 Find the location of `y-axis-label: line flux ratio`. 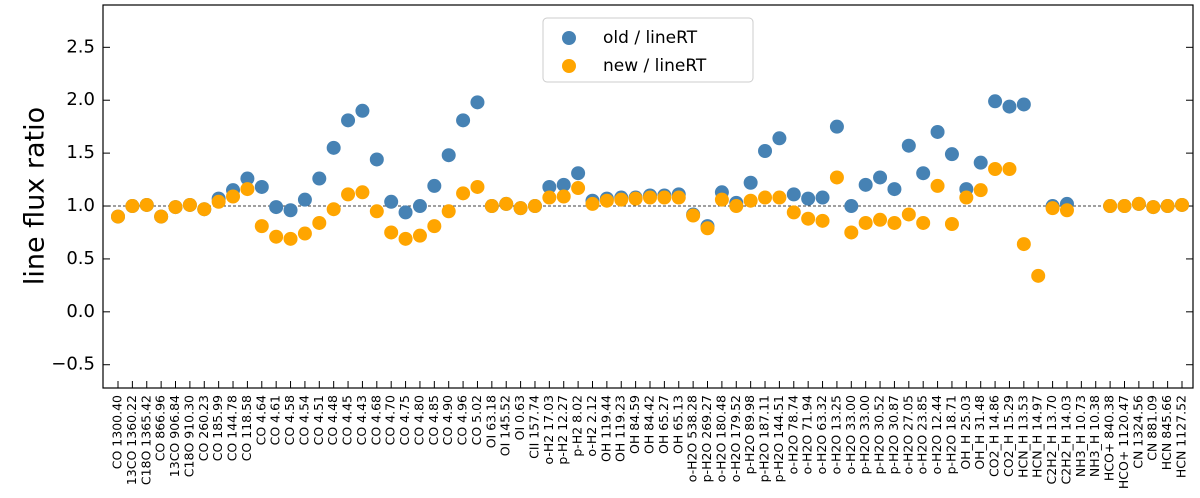

y-axis-label: line flux ratio is located at coordinates (35, 196).